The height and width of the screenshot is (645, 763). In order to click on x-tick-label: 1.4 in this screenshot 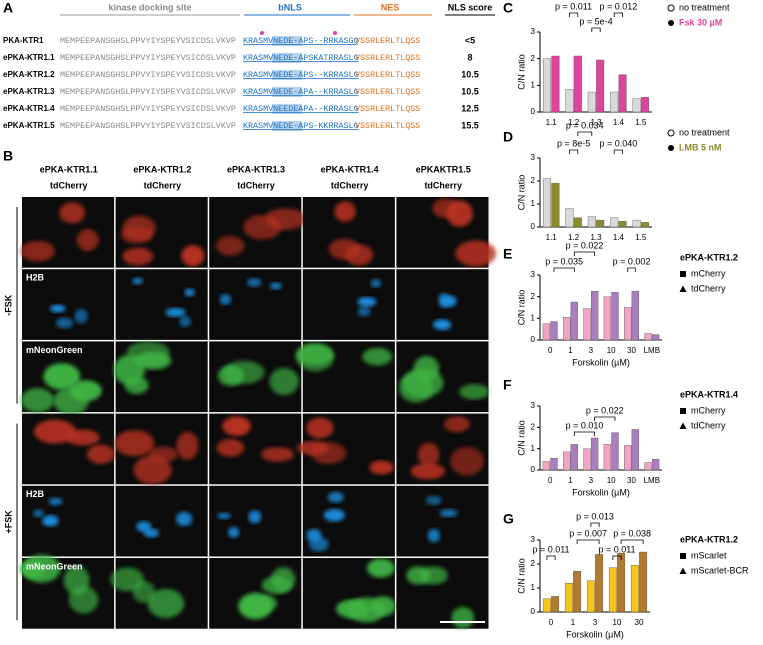, I will do `click(619, 122)`.